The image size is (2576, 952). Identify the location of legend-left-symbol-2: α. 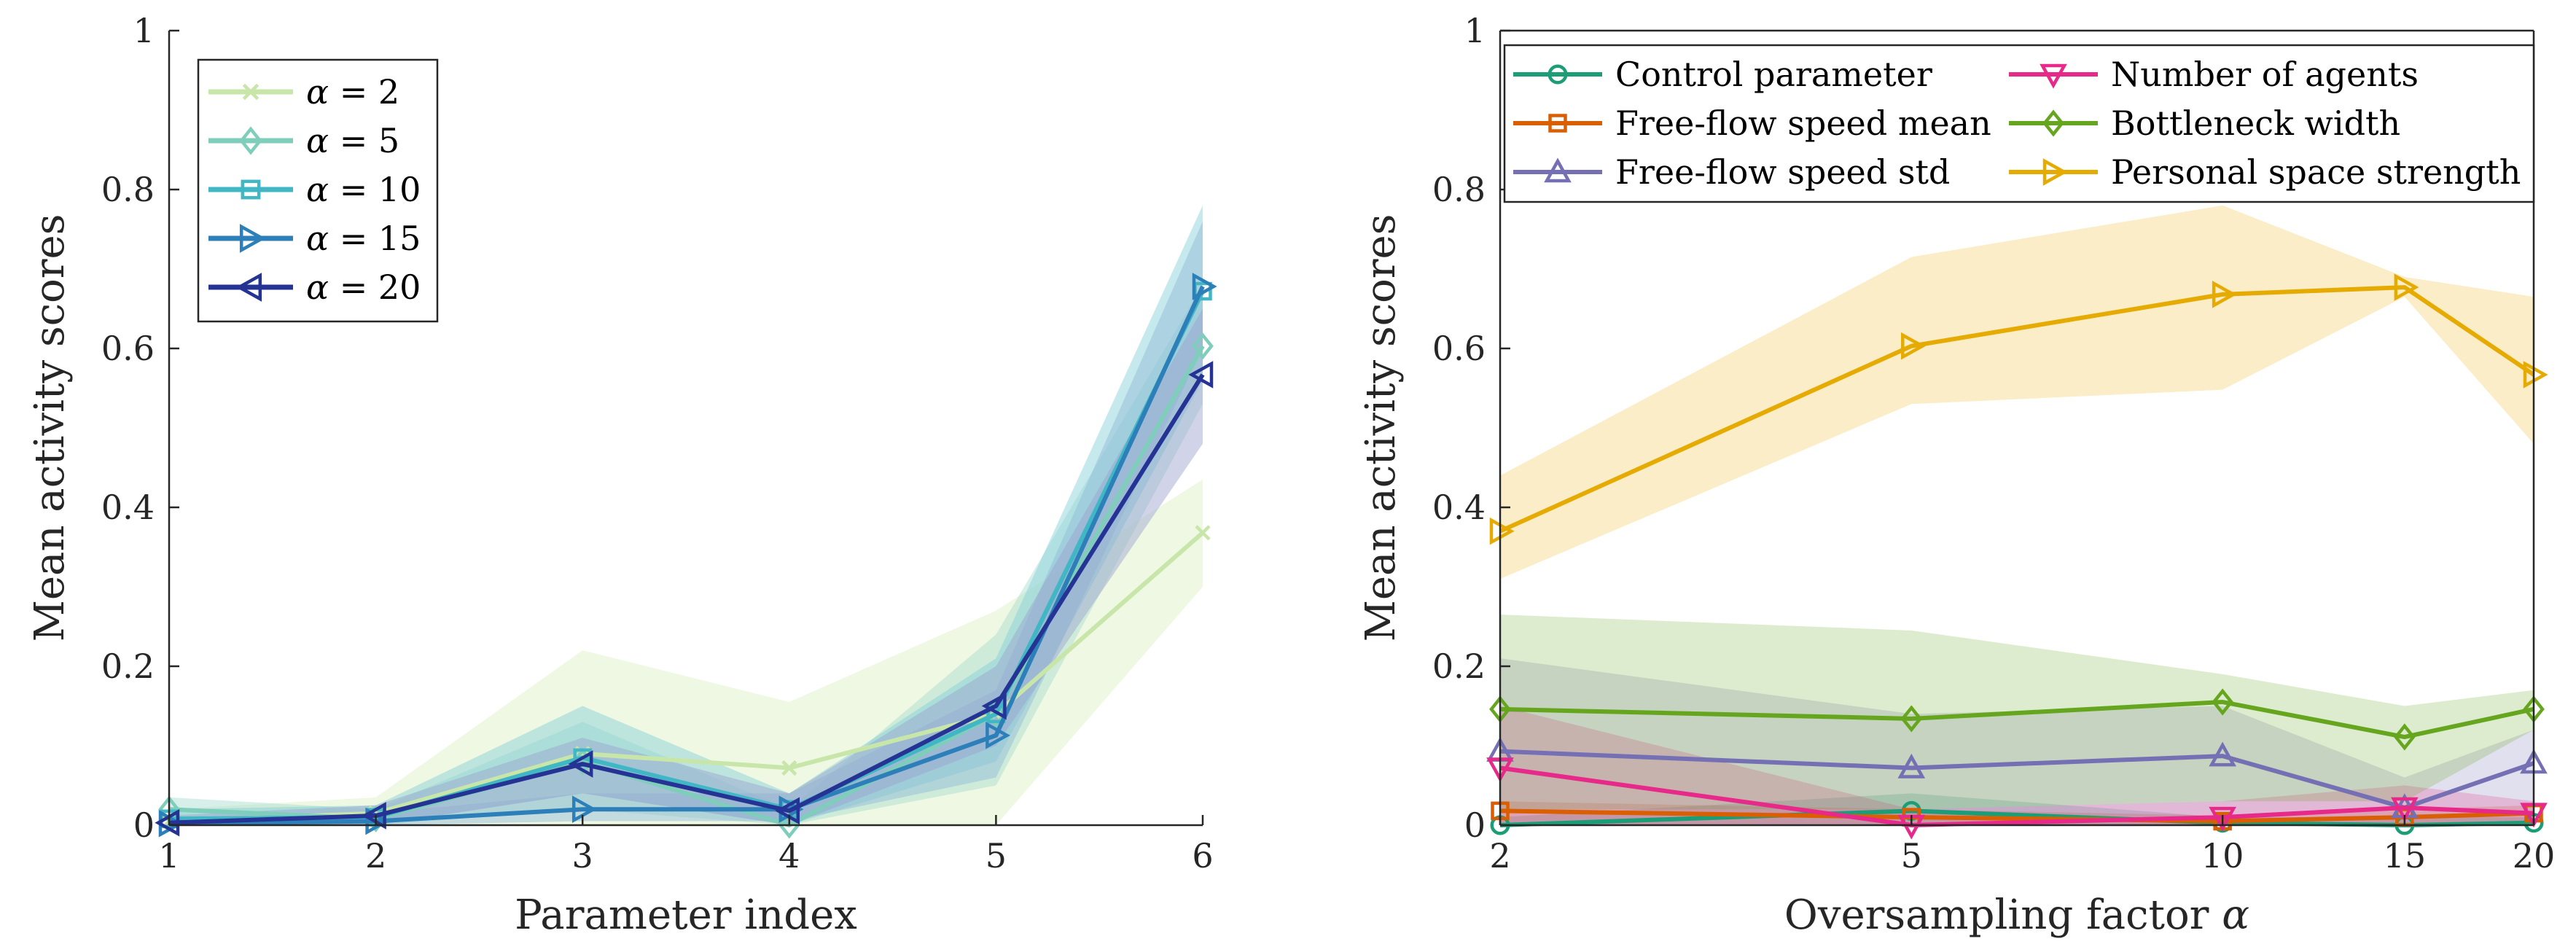
(317, 189).